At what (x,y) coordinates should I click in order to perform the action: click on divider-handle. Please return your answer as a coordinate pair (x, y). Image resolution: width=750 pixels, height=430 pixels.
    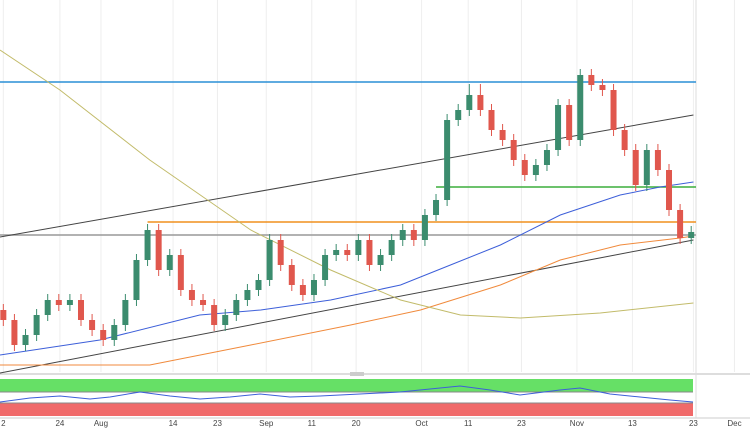
    Looking at the image, I should click on (357, 374).